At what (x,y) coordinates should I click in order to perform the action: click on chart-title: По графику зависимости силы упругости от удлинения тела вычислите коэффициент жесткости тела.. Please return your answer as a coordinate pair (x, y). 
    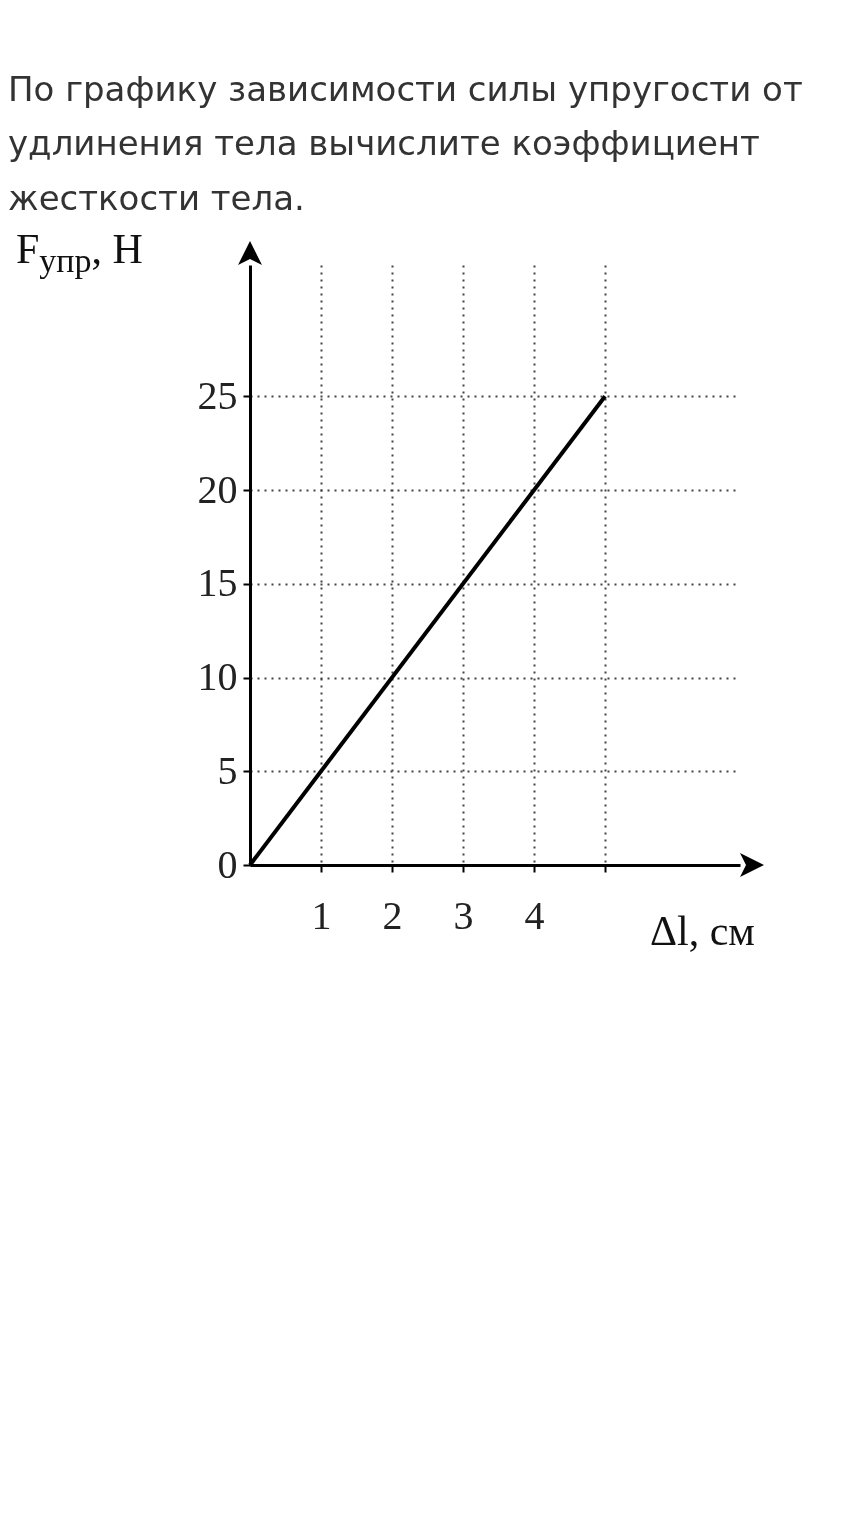
    Looking at the image, I should click on (405, 144).